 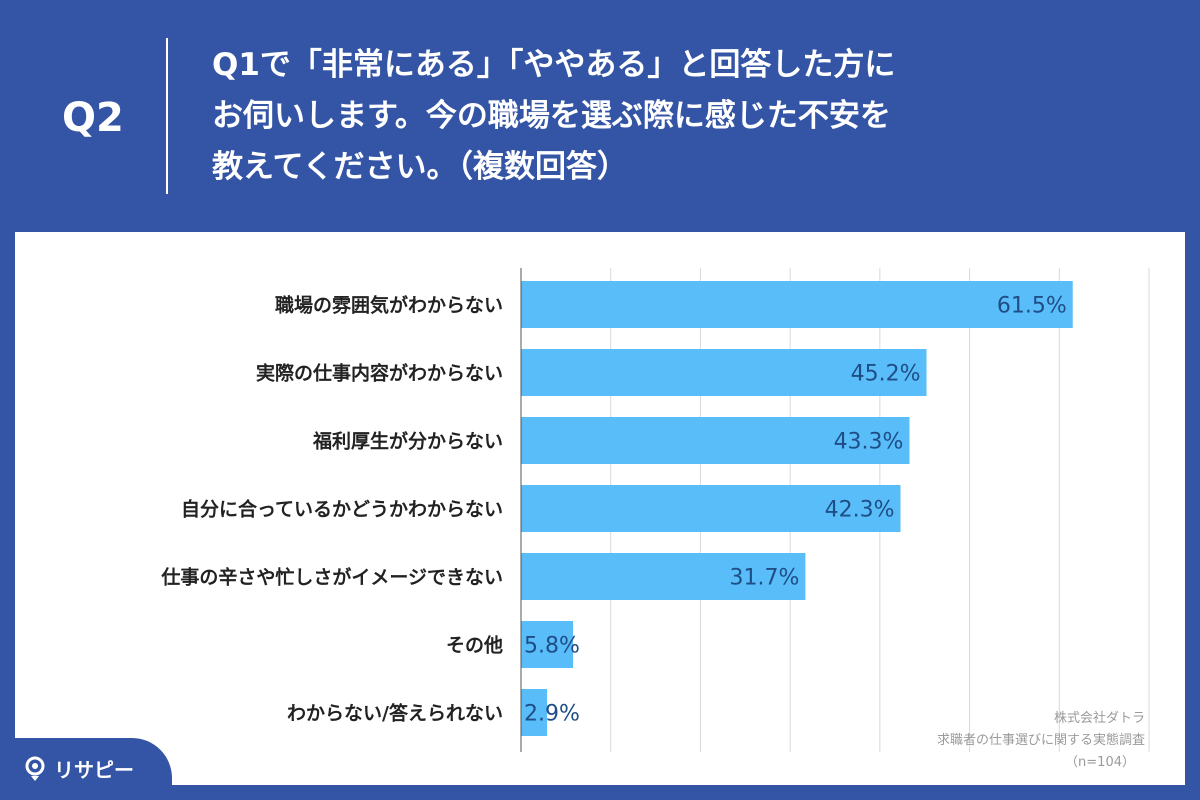 I want to click on value-label: 43.3%, so click(x=869, y=442).